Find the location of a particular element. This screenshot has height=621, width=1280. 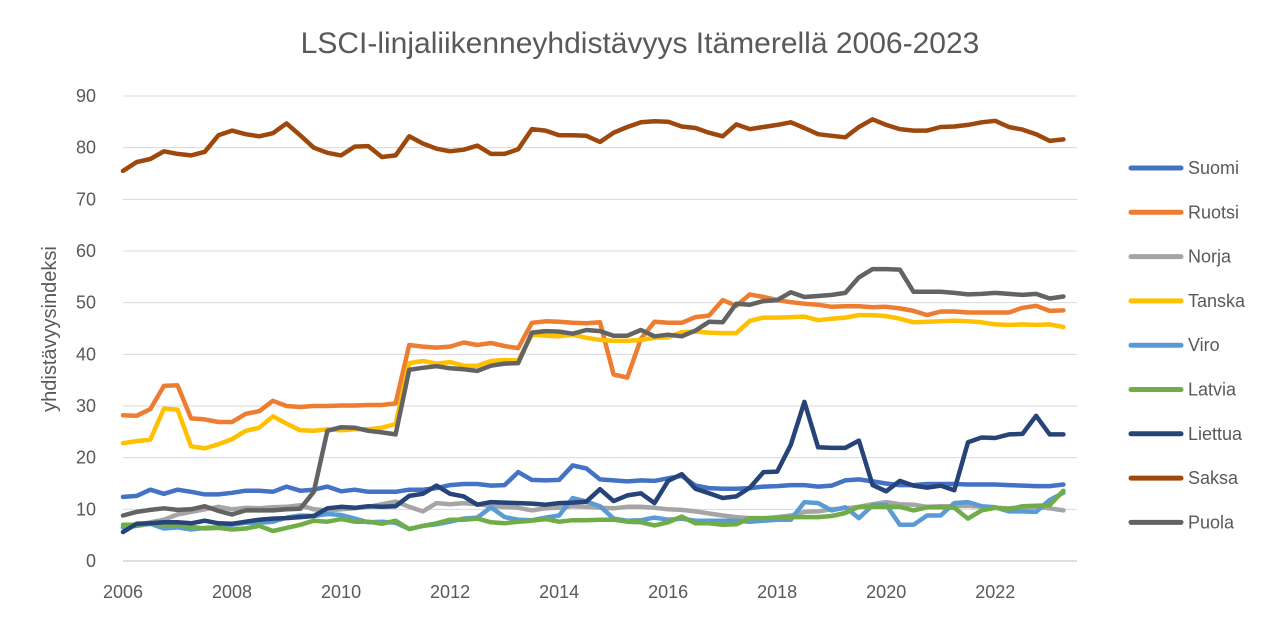

legend-label: Tanska is located at coordinates (1217, 301).